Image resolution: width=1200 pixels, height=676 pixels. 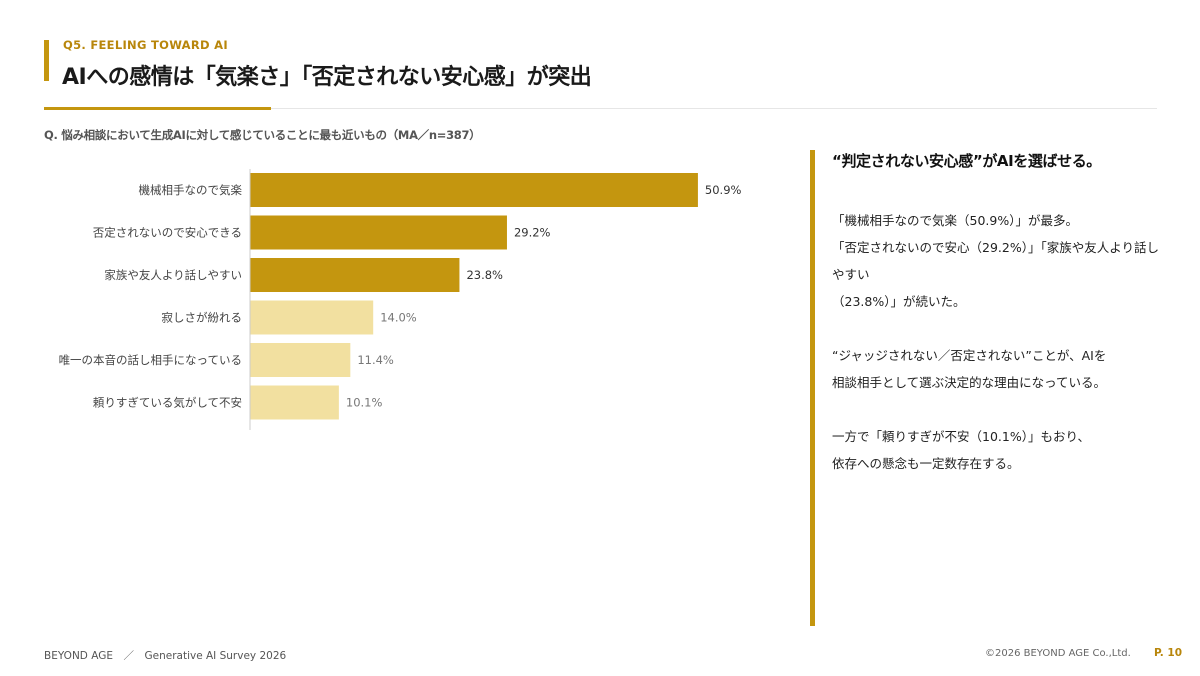 What do you see at coordinates (364, 403) in the screenshot?
I see `value-label: 10.1%` at bounding box center [364, 403].